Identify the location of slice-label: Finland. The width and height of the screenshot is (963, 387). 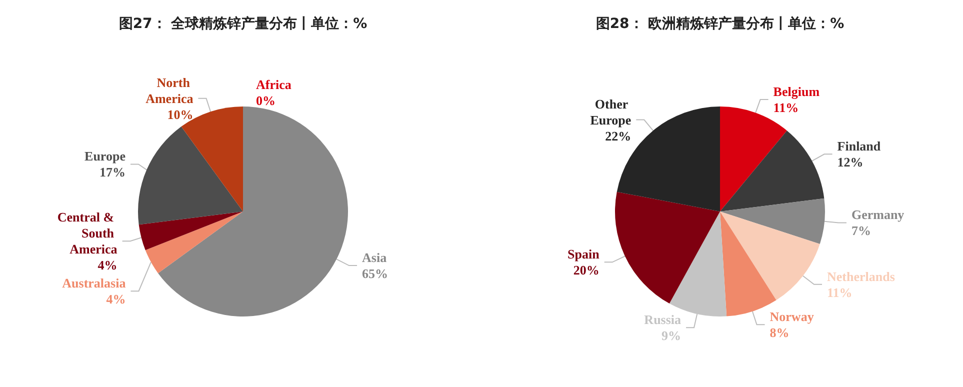
(859, 146).